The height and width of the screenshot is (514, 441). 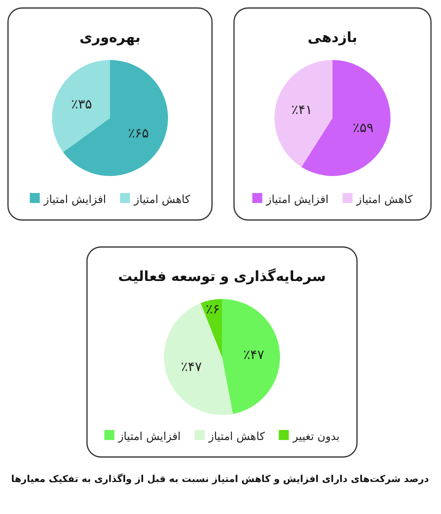 What do you see at coordinates (316, 436) in the screenshot?
I see `legend-label: بدون تغییر` at bounding box center [316, 436].